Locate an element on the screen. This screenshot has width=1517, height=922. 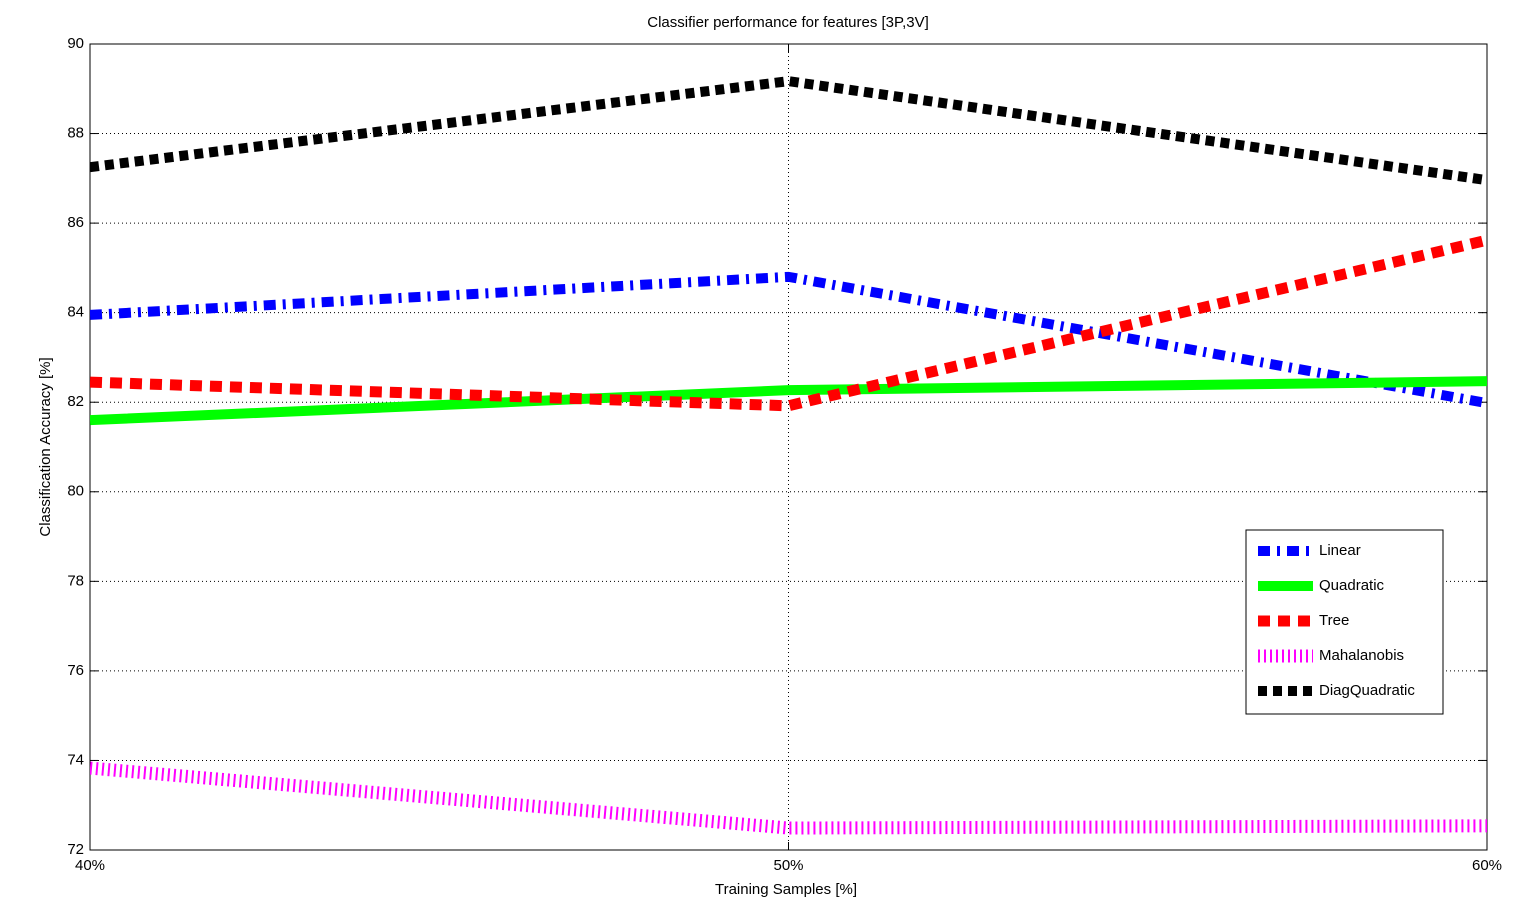
x-tick-label: 60% is located at coordinates (1487, 865).